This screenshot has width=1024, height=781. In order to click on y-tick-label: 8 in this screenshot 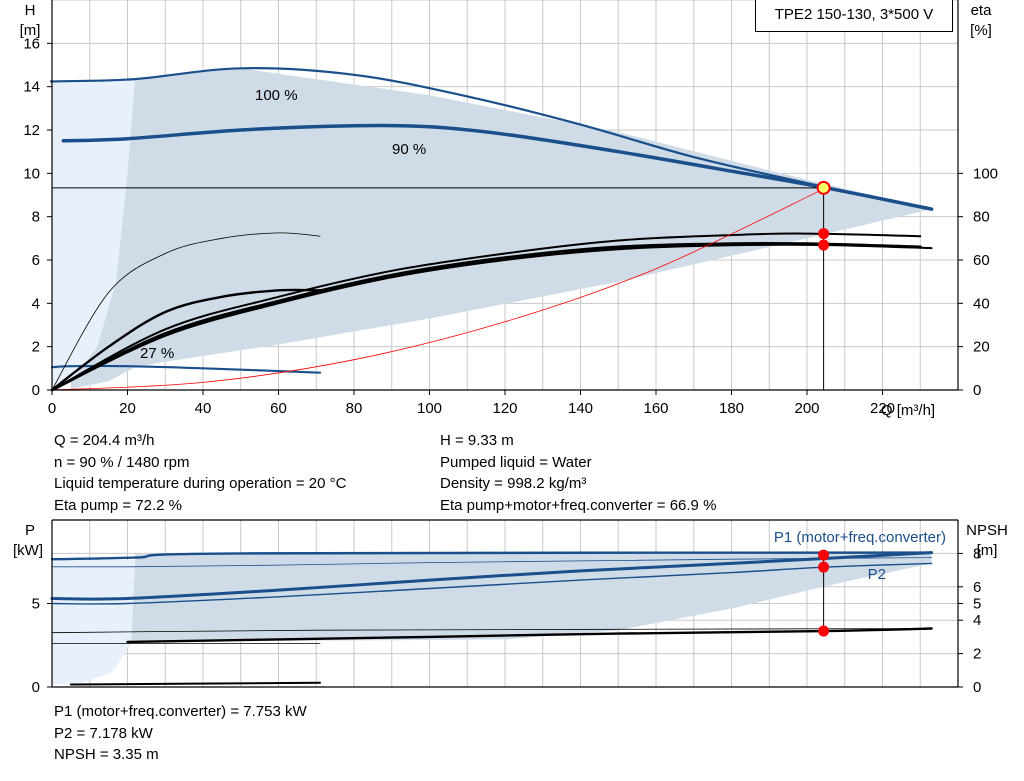, I will do `click(36, 217)`.